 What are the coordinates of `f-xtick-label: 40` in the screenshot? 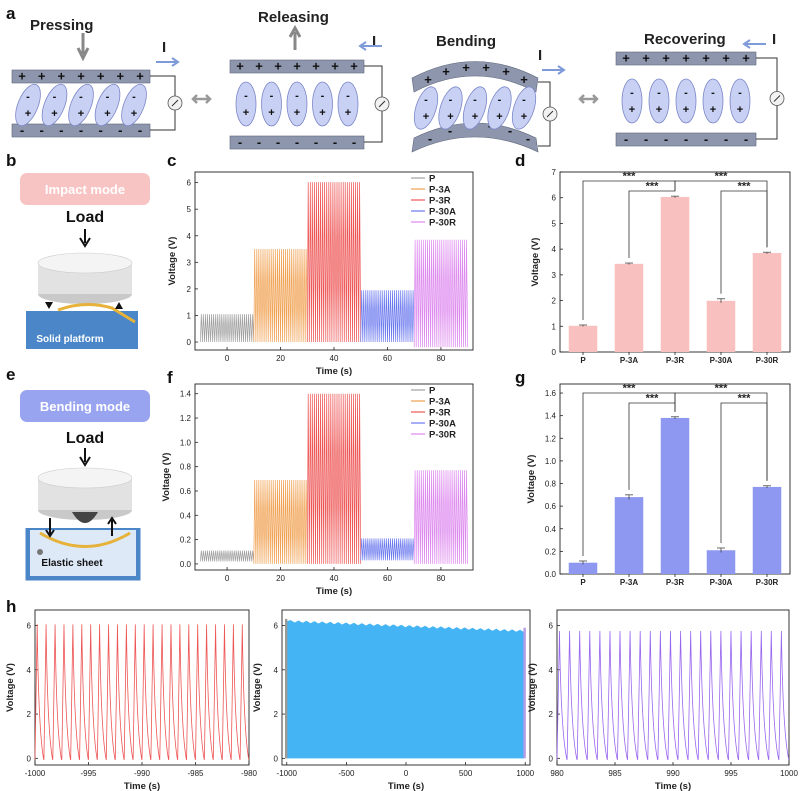 It's located at (334, 578).